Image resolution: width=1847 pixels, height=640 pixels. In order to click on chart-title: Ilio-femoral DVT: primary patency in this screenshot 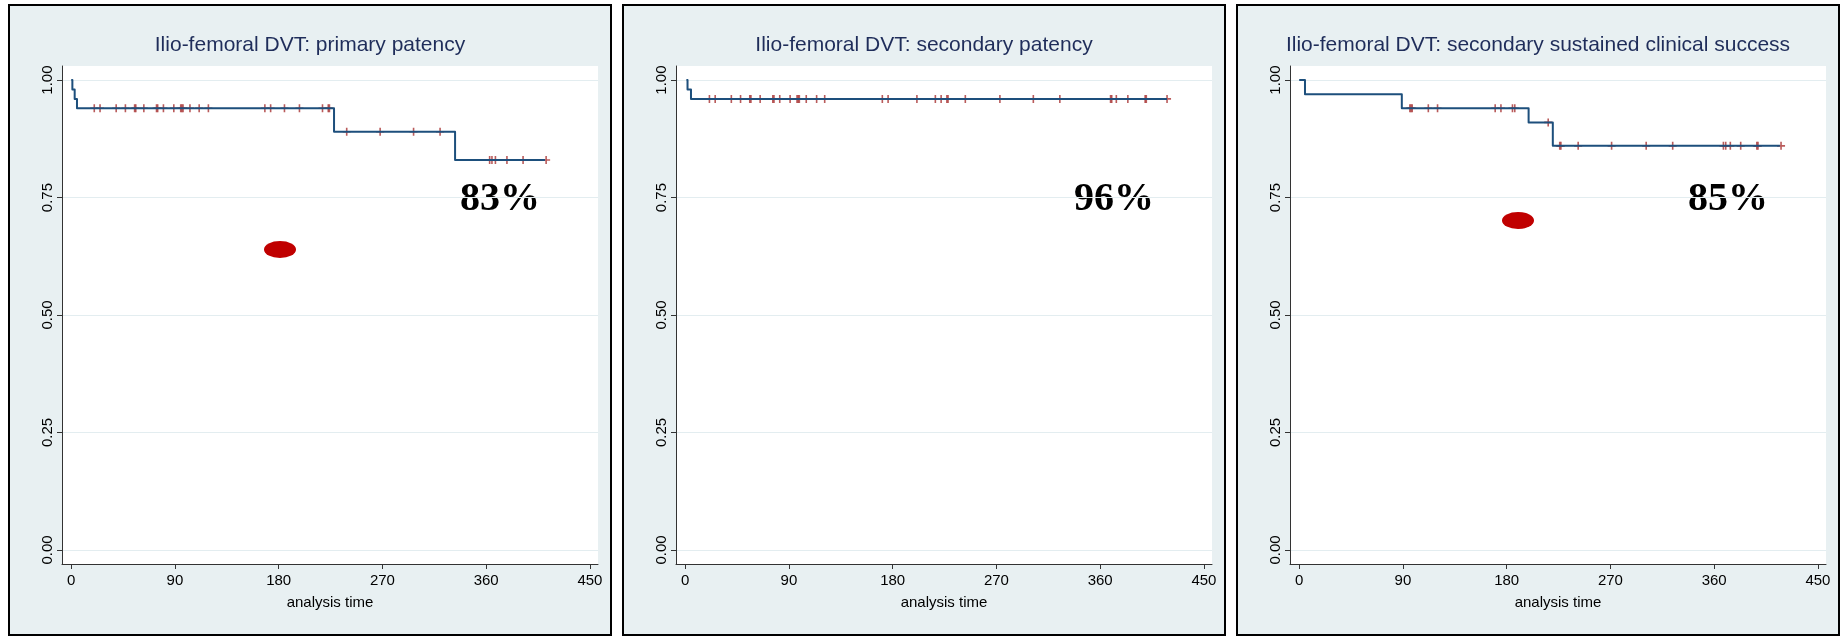, I will do `click(310, 43)`.